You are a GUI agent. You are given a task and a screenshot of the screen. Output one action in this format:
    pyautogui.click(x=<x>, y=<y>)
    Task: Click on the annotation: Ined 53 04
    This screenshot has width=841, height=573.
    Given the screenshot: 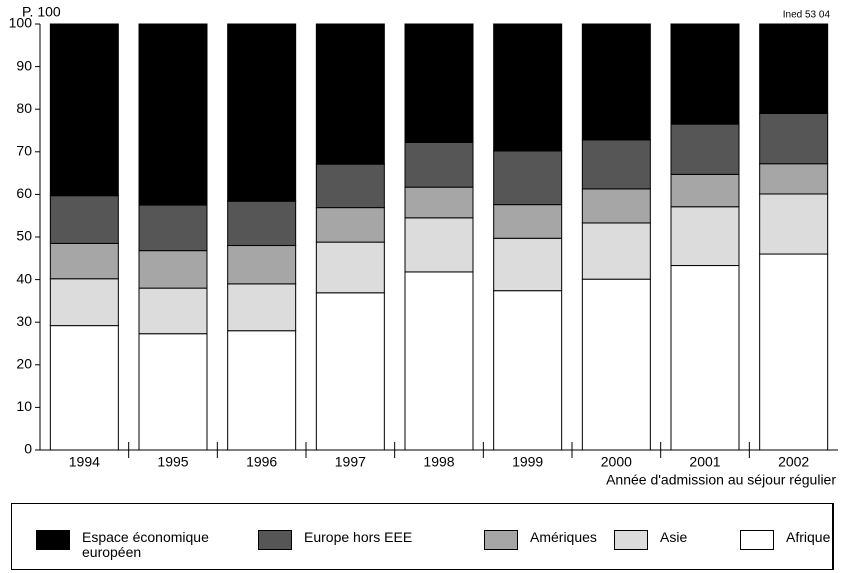 What is the action you would take?
    pyautogui.click(x=807, y=15)
    